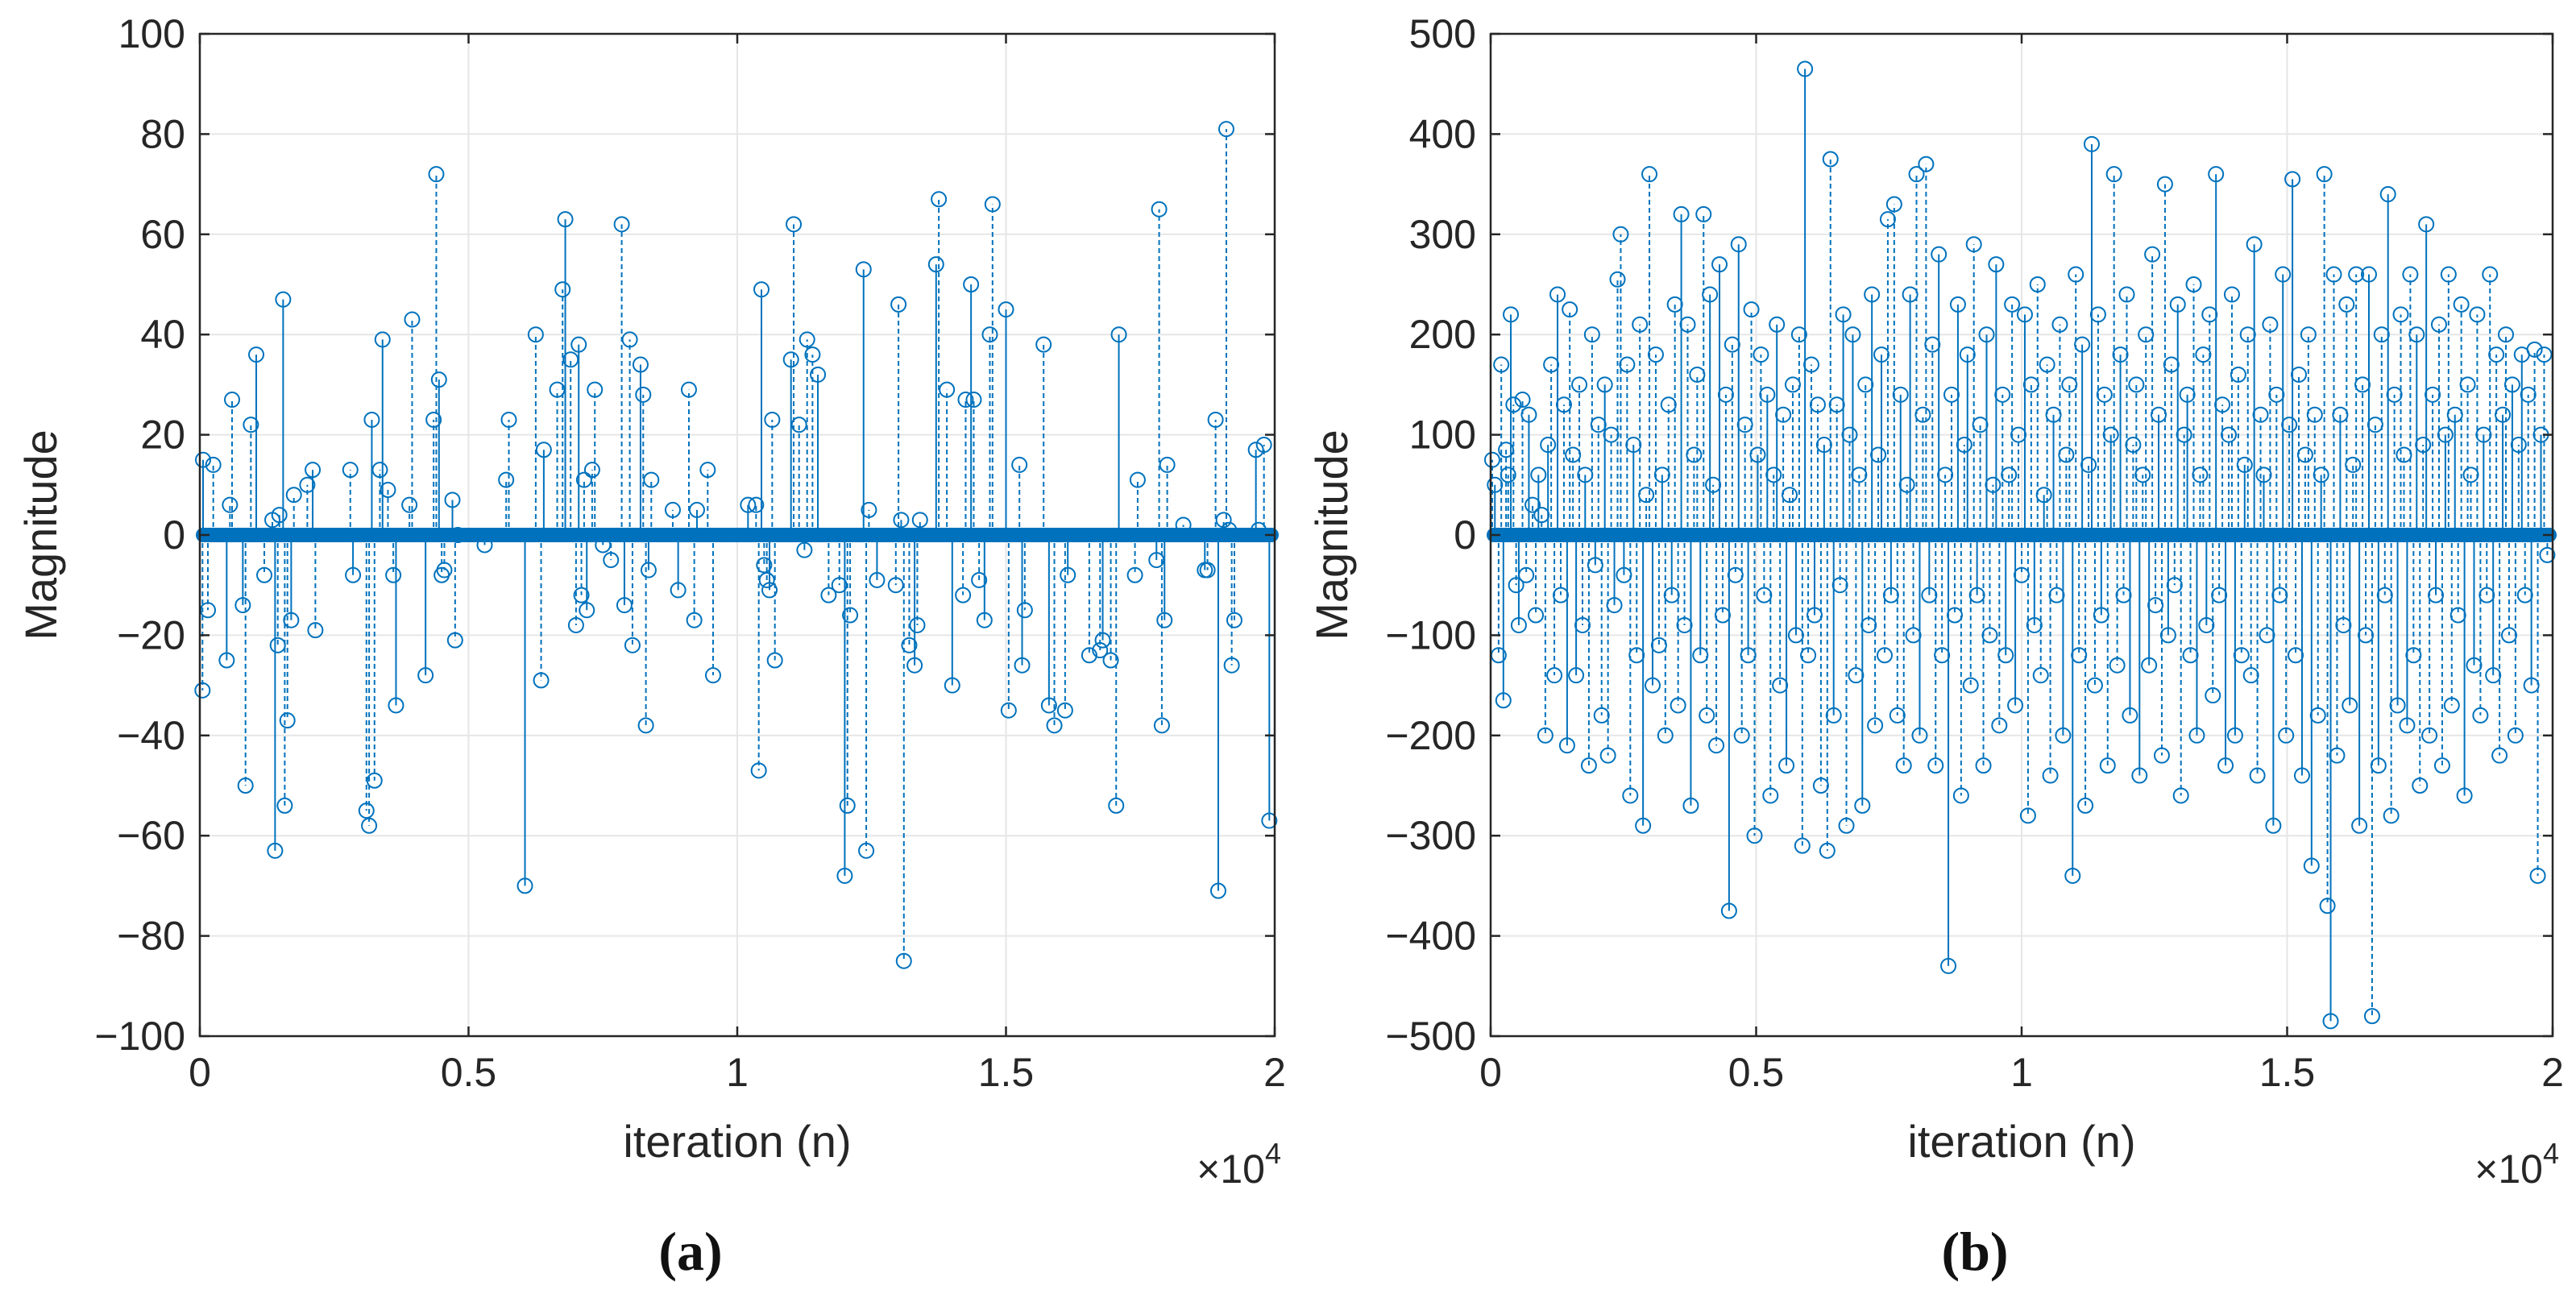 This screenshot has height=1298, width=2576. Describe the element at coordinates (151, 634) in the screenshot. I see `y-tick-label-a: −20` at that location.